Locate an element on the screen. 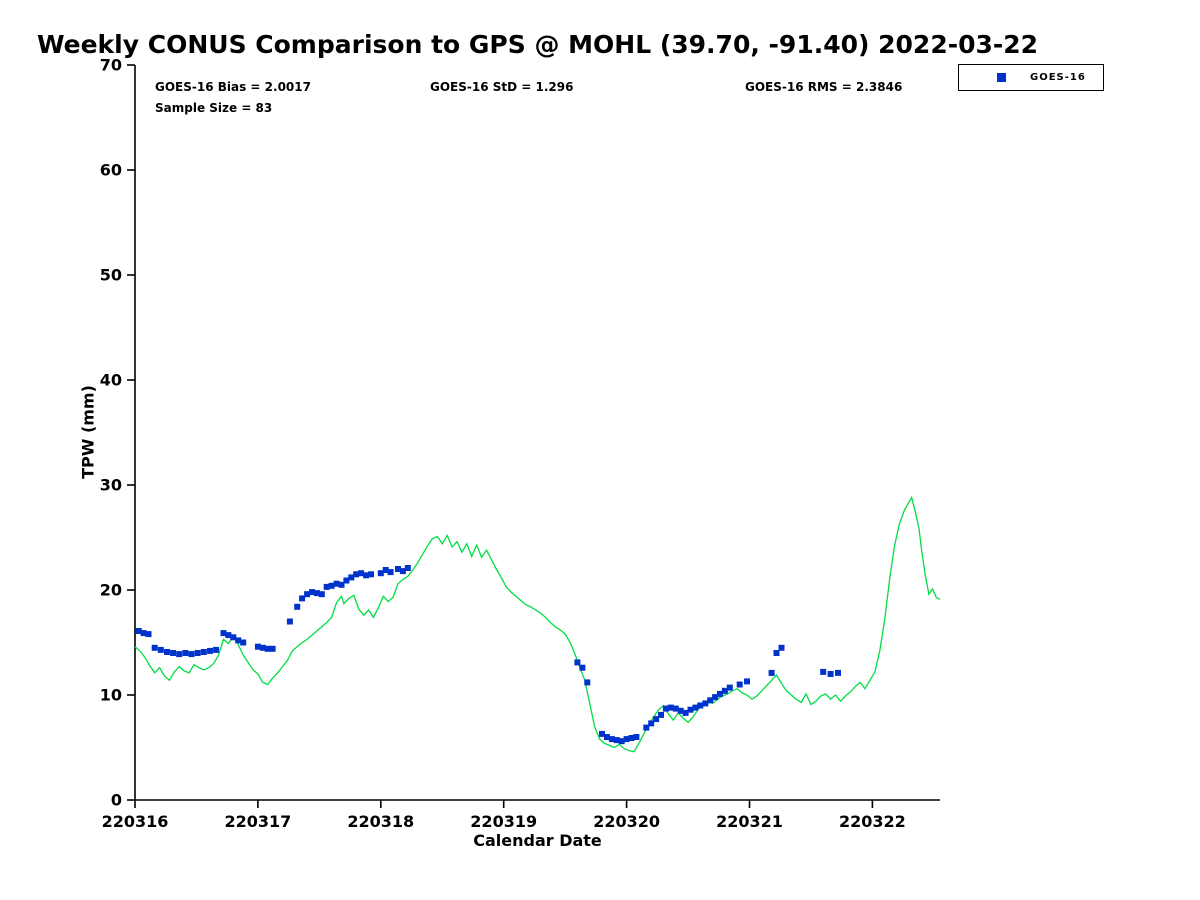 The width and height of the screenshot is (1200, 900). goes16-markers is located at coordinates (488, 655).